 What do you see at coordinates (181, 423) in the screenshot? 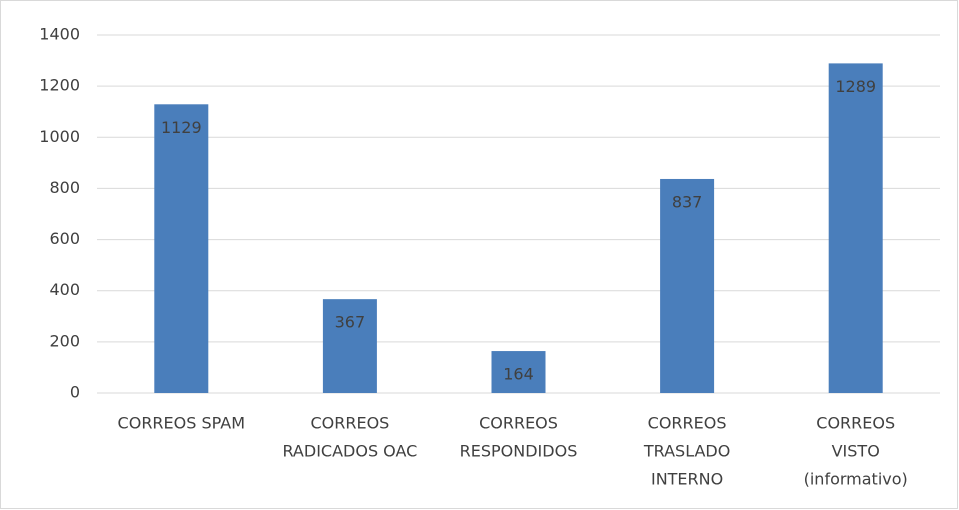
I see `x-tick-label: CORREOS SPAM` at bounding box center [181, 423].